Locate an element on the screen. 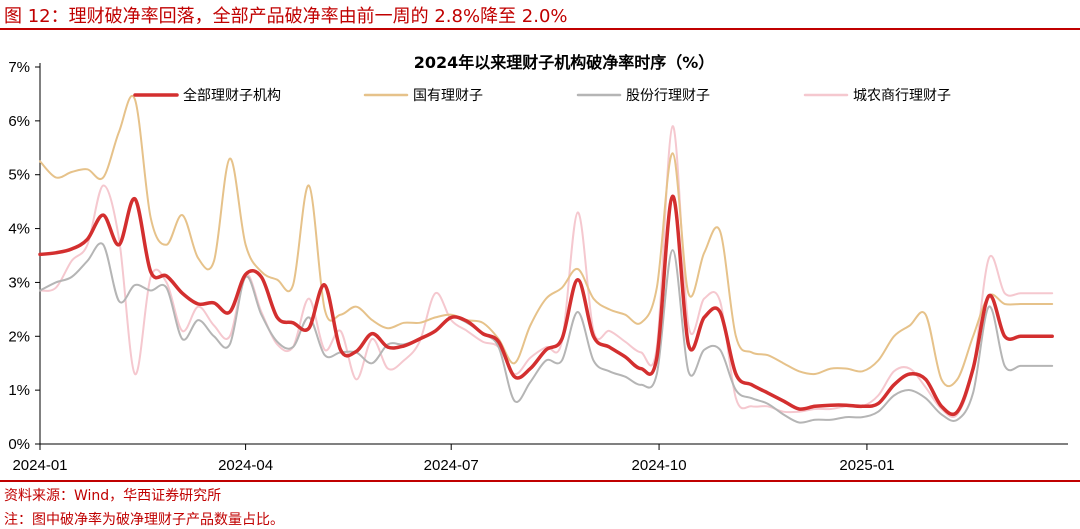 This screenshot has height=529, width=1080. y-tick-label: 0% is located at coordinates (19, 444).